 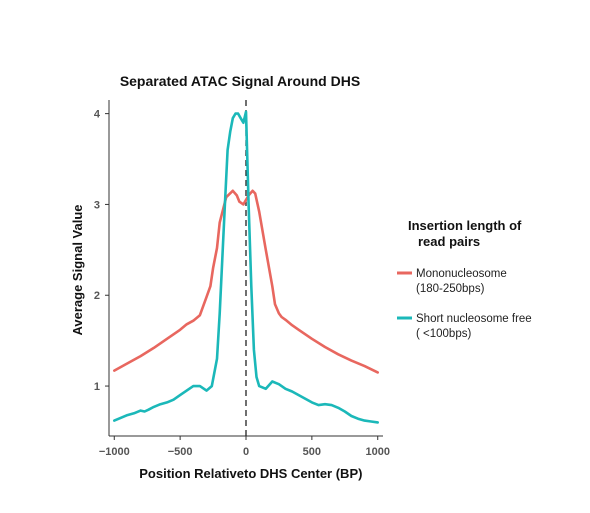 What do you see at coordinates (461, 274) in the screenshot?
I see `legend-label-mononucleosome: Mononucleosome` at bounding box center [461, 274].